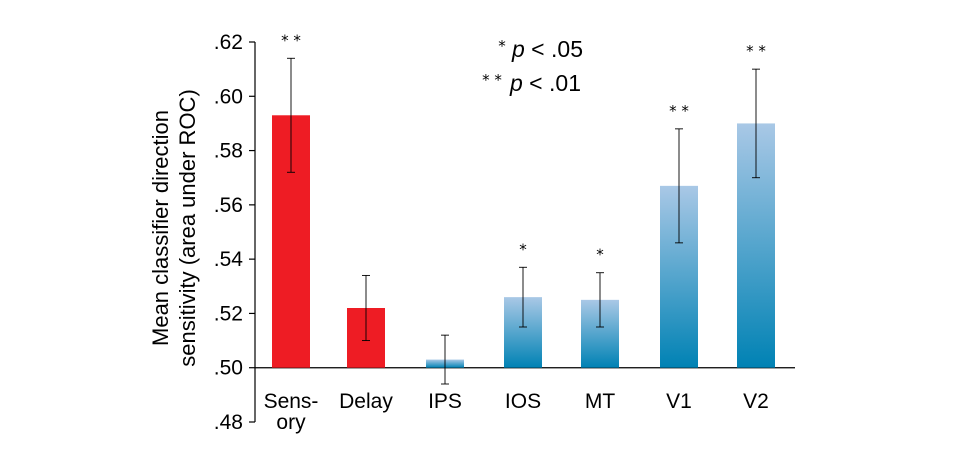 This screenshot has height=466, width=960. What do you see at coordinates (502, 46) in the screenshot?
I see `legend-stars: *` at bounding box center [502, 46].